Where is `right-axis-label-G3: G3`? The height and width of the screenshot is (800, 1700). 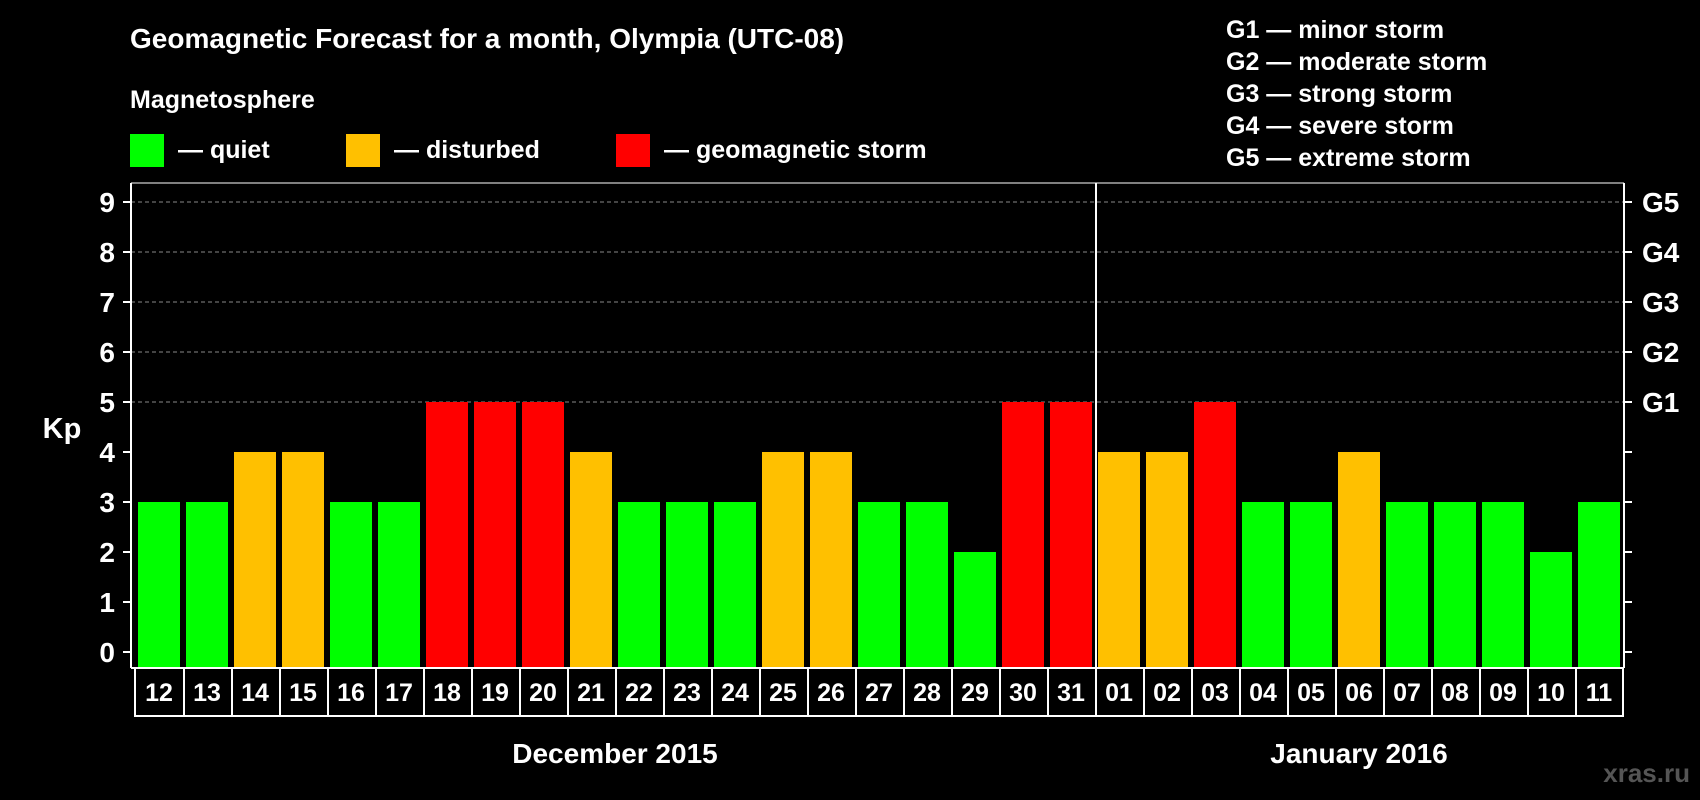 right-axis-label-G3: G3 is located at coordinates (1660, 302).